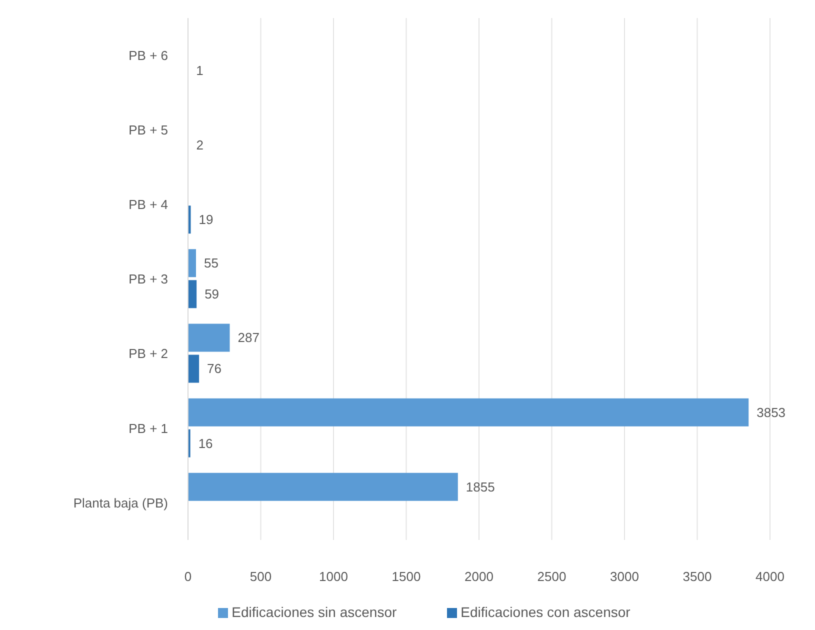 The width and height of the screenshot is (815, 630). Describe the element at coordinates (249, 338) in the screenshot. I see `data-label: 287` at that location.